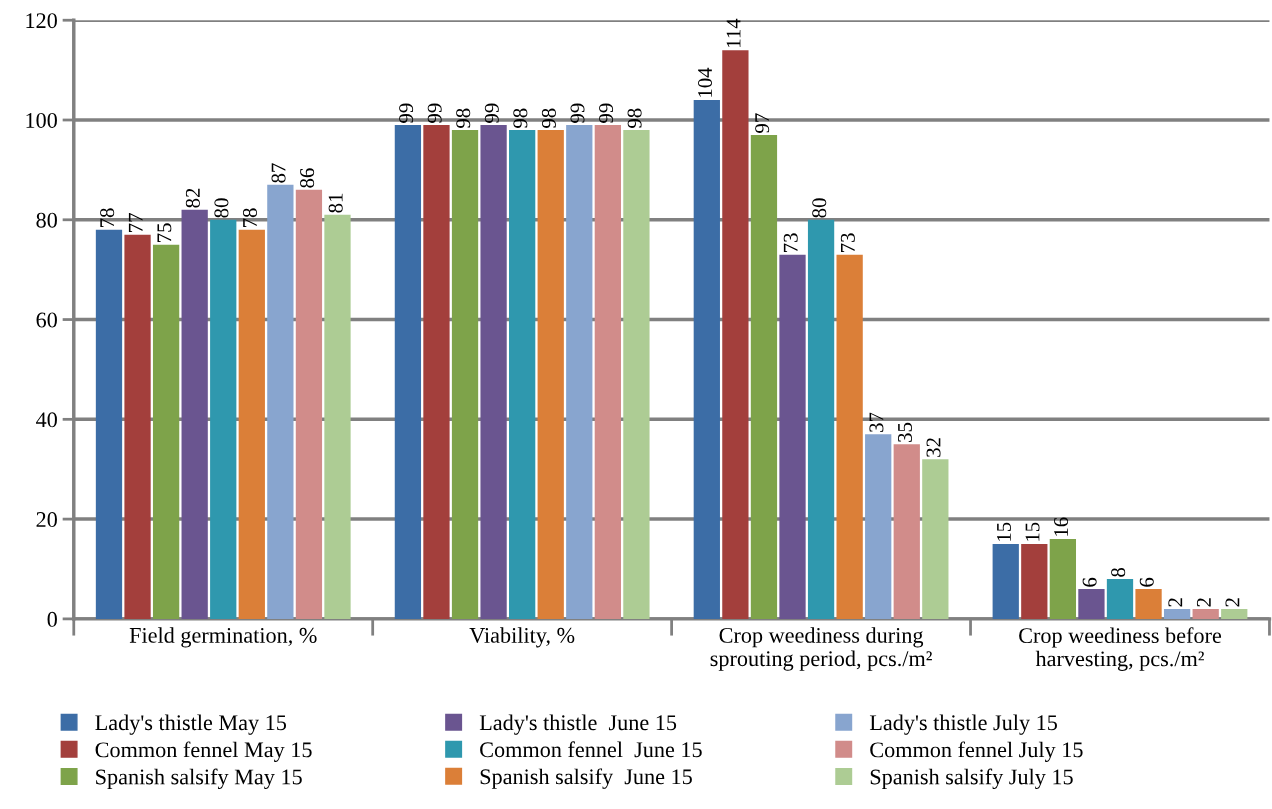 This screenshot has width=1272, height=809. What do you see at coordinates (307, 178) in the screenshot?
I see `data-label: 86` at bounding box center [307, 178].